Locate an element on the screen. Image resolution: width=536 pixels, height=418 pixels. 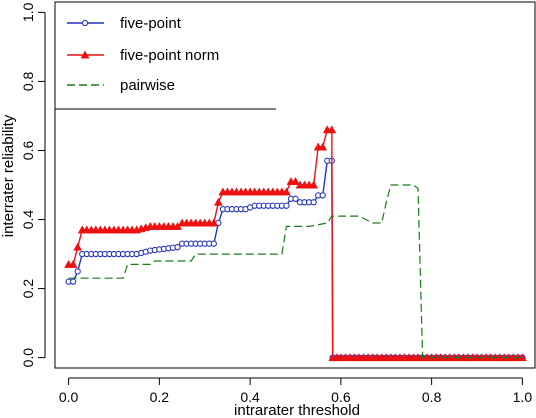
y-tick-label: 0.6 is located at coordinates (28, 151).